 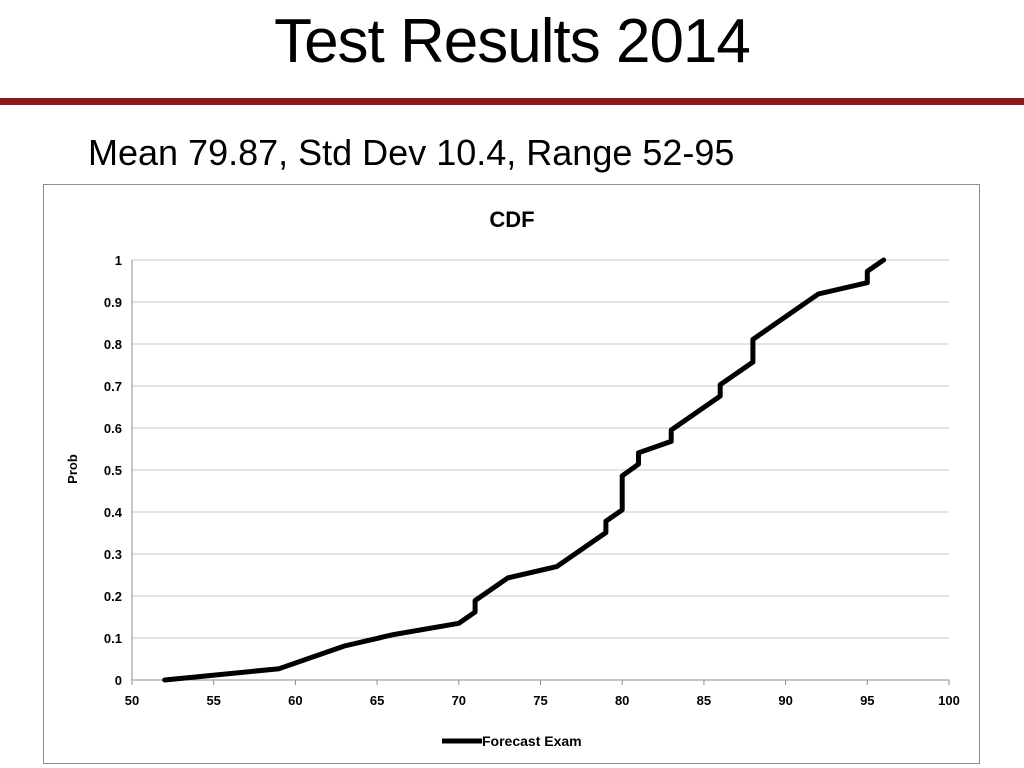 What do you see at coordinates (295, 700) in the screenshot?
I see `x-tick-label: 60` at bounding box center [295, 700].